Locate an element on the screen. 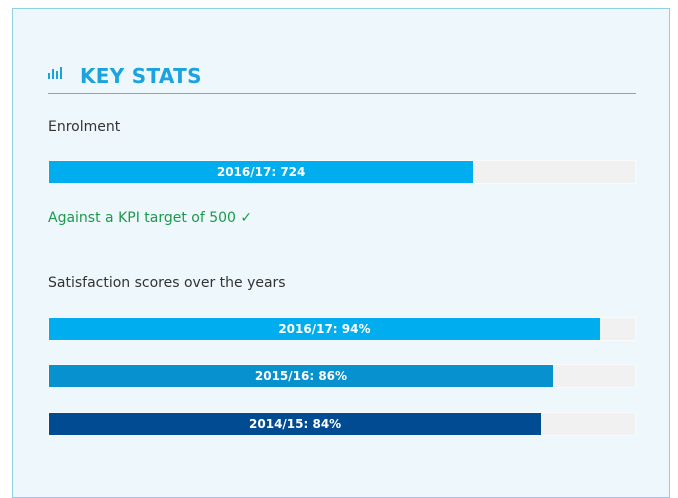 The height and width of the screenshot is (498, 678). bar: 2016/17: 94% is located at coordinates (324, 329).